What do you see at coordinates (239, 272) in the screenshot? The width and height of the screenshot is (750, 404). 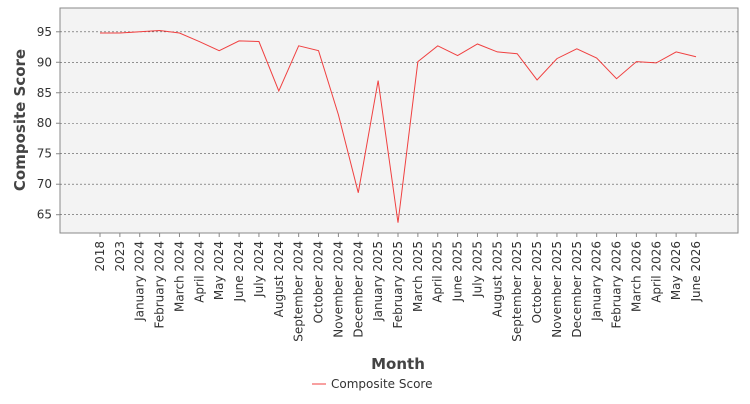 I see `x-tick-label: June 2024` at bounding box center [239, 272].